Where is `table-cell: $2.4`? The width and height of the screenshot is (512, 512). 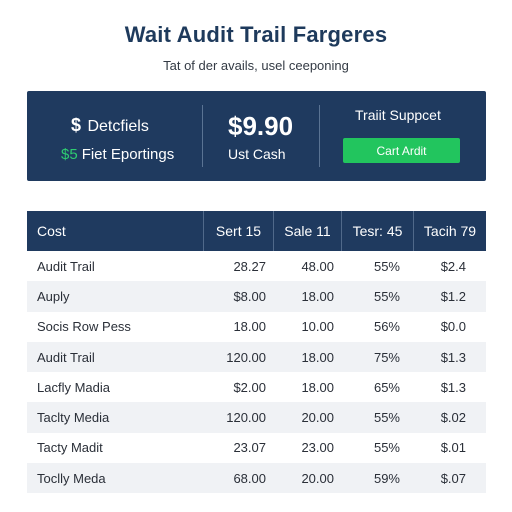
table-cell: $2.4 is located at coordinates (453, 266).